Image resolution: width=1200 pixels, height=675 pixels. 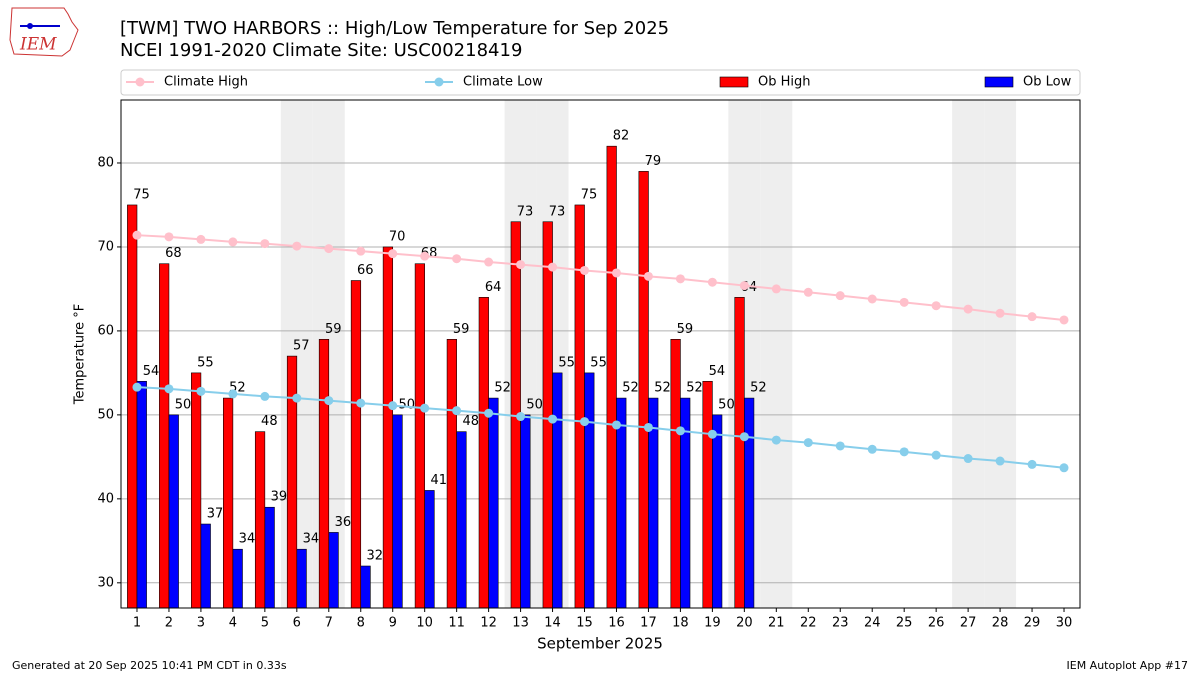 What do you see at coordinates (840, 623) in the screenshot?
I see `x-tick-label: 23` at bounding box center [840, 623].